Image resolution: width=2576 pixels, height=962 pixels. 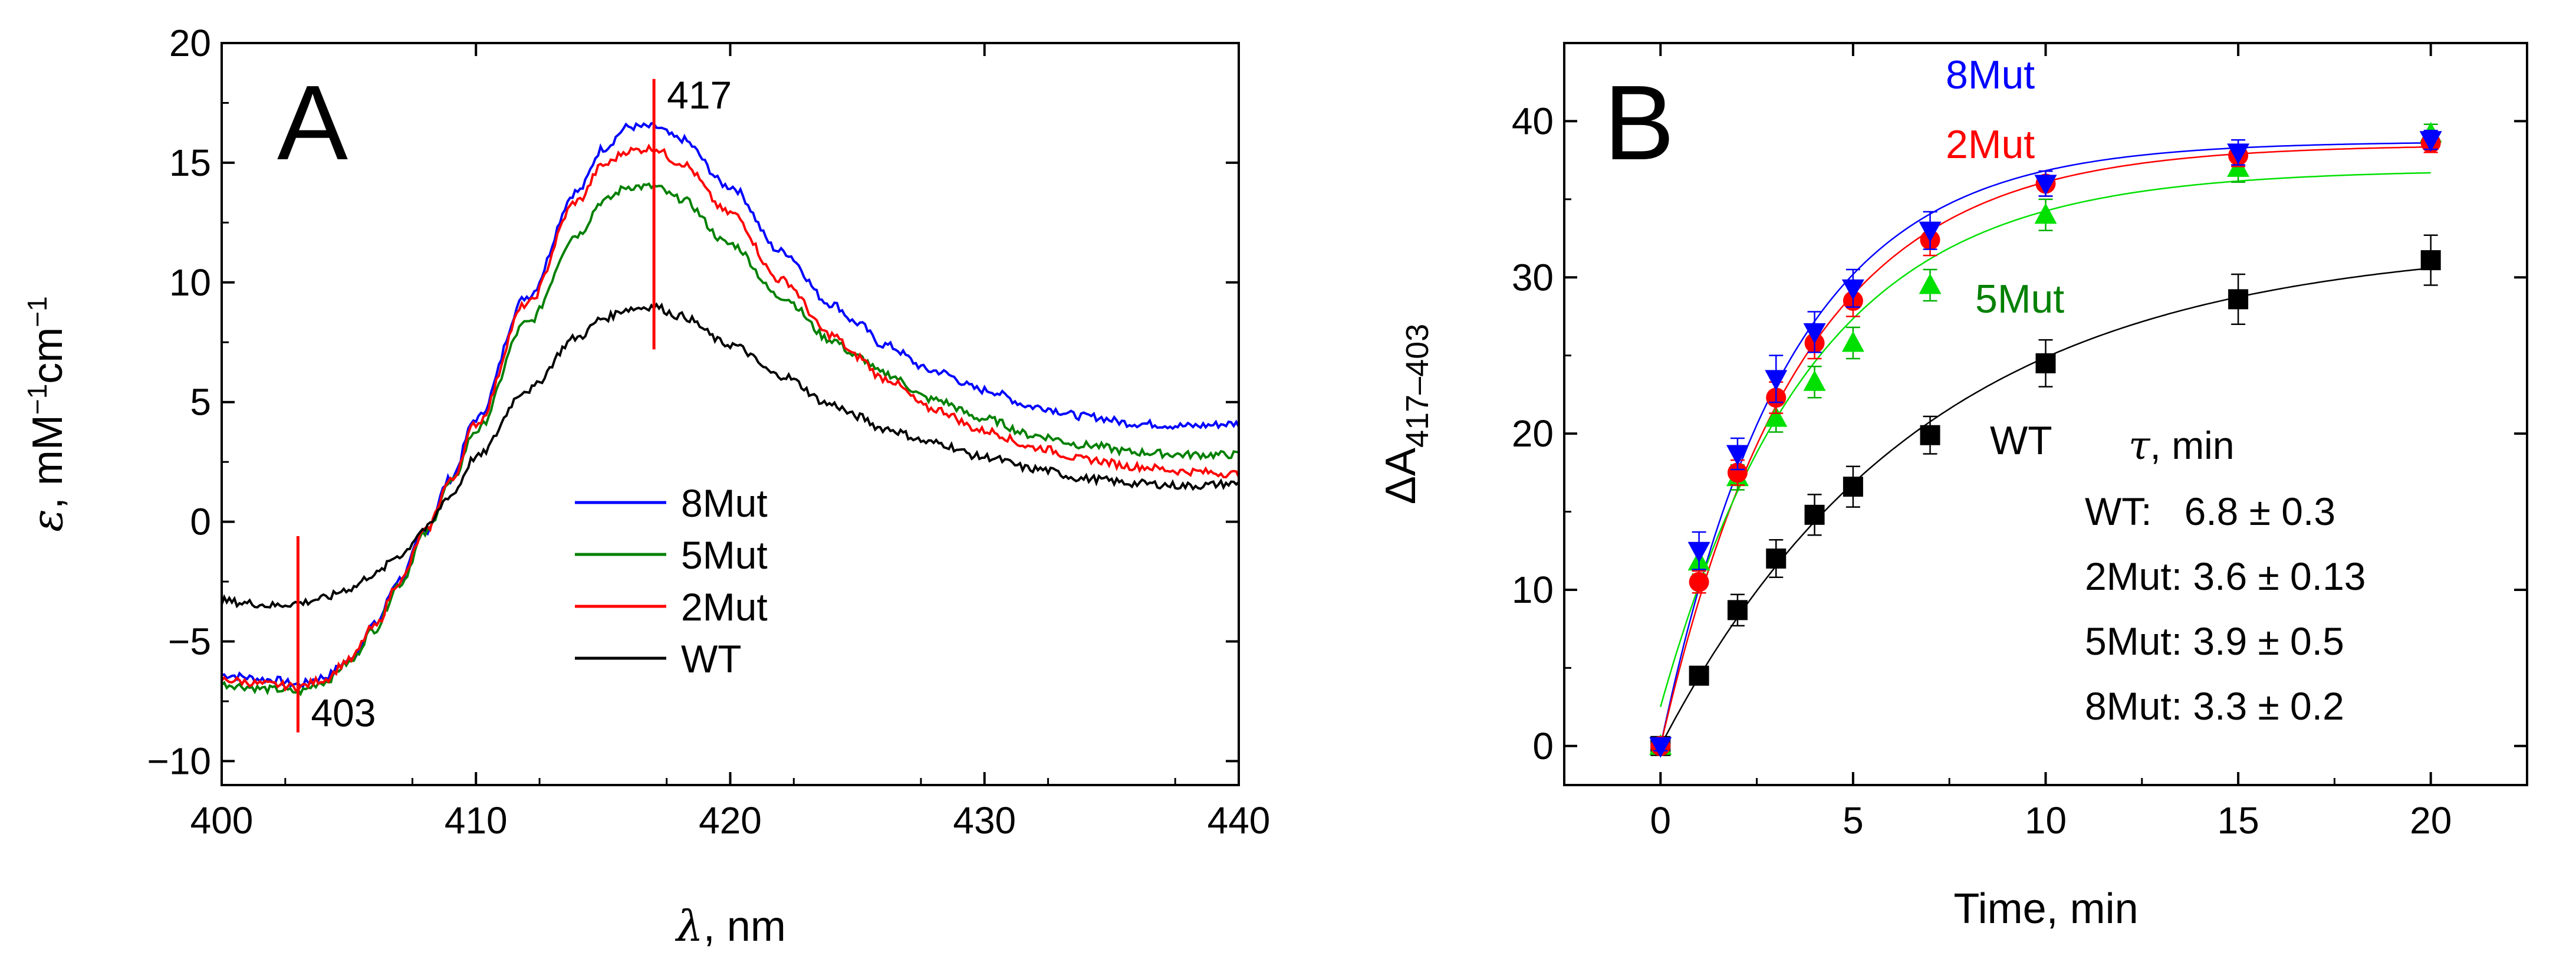 What do you see at coordinates (1543, 746) in the screenshot?
I see `panel-b-y-tick-label: 0` at bounding box center [1543, 746].